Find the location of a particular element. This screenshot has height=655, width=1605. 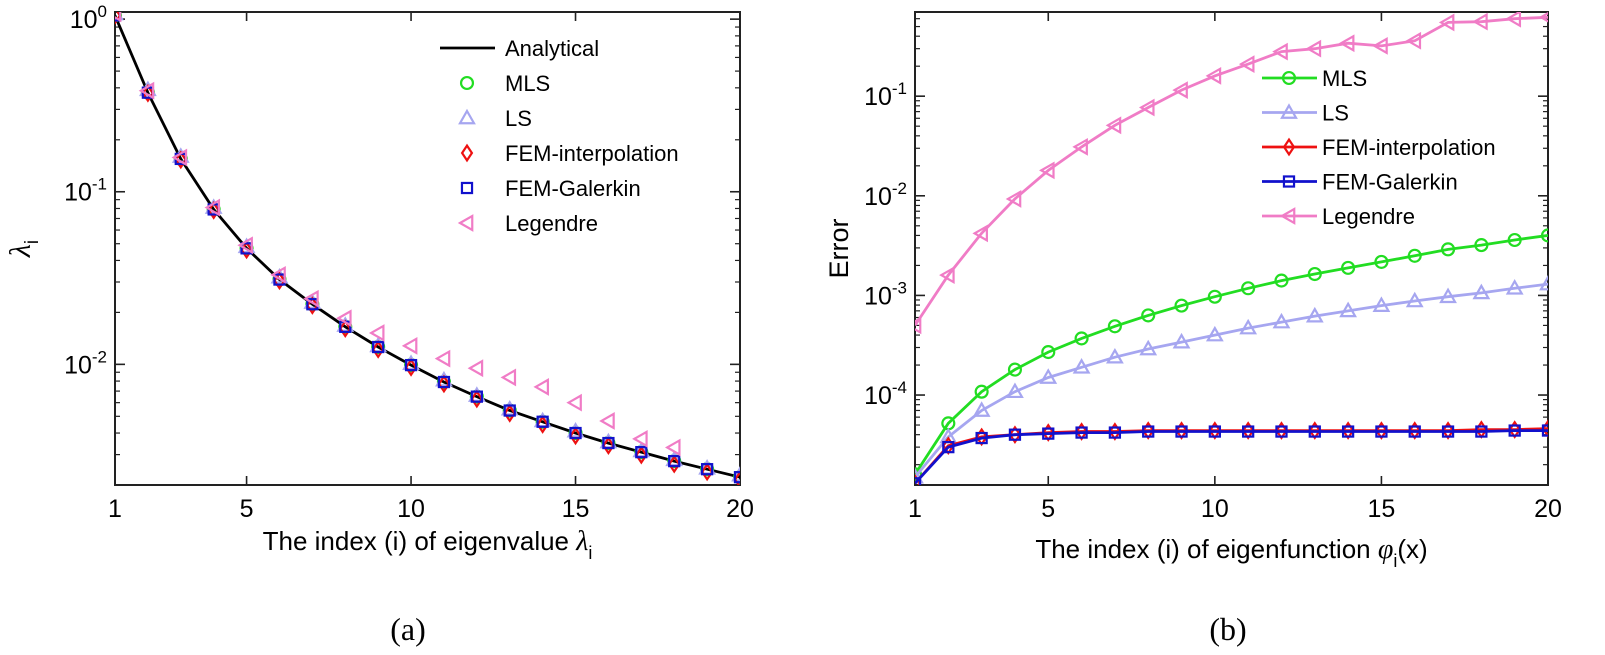

x-tick-label: 15 is located at coordinates (576, 509).